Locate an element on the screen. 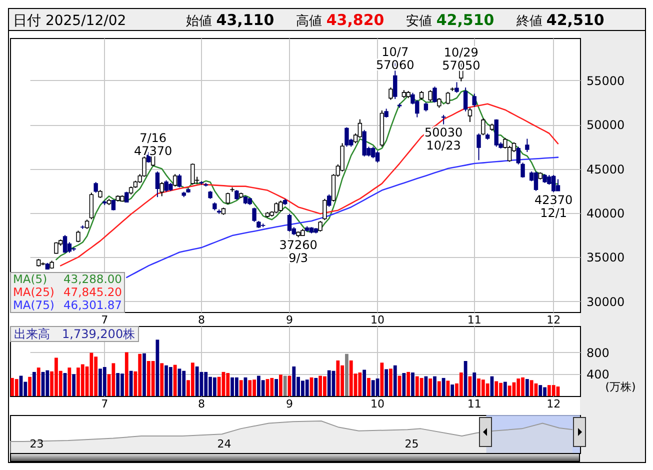 The height and width of the screenshot is (470, 653). text: MA(5) 43,288.00 is located at coordinates (67, 279).